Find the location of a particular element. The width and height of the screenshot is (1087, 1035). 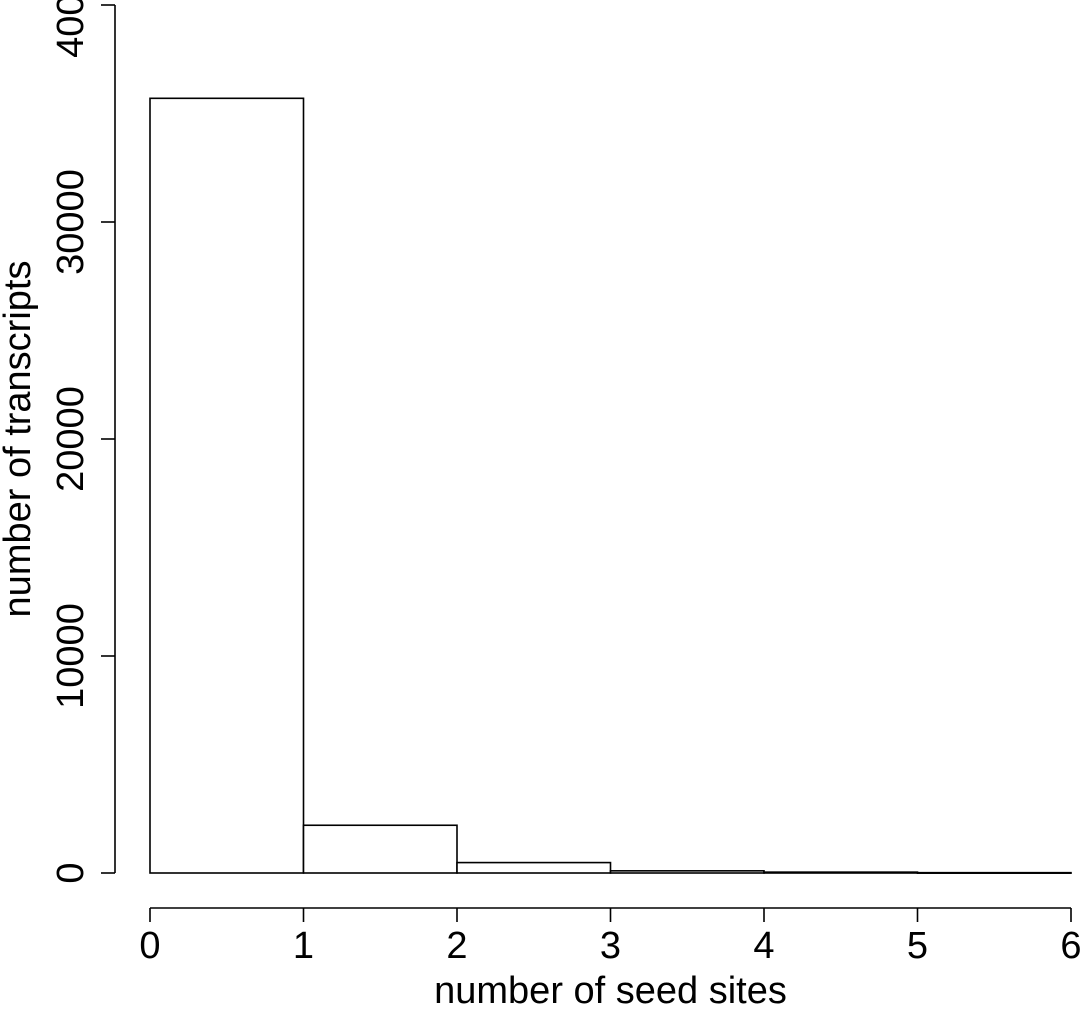

y-tick-label: 10000 is located at coordinates (71, 656).